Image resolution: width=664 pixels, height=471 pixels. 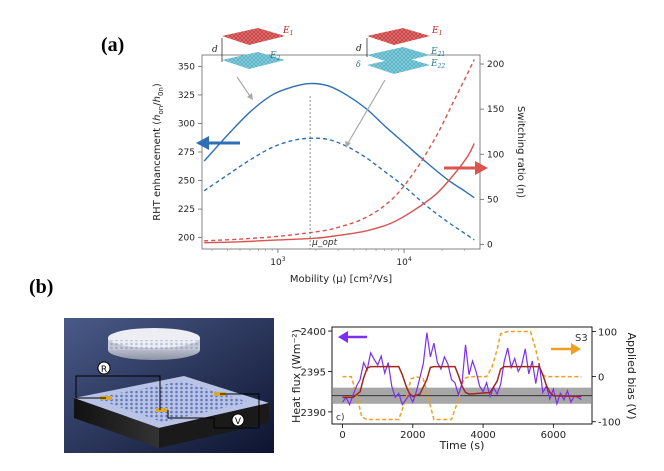 I want to click on a-ytick-left-label-3: 275, so click(x=186, y=153).